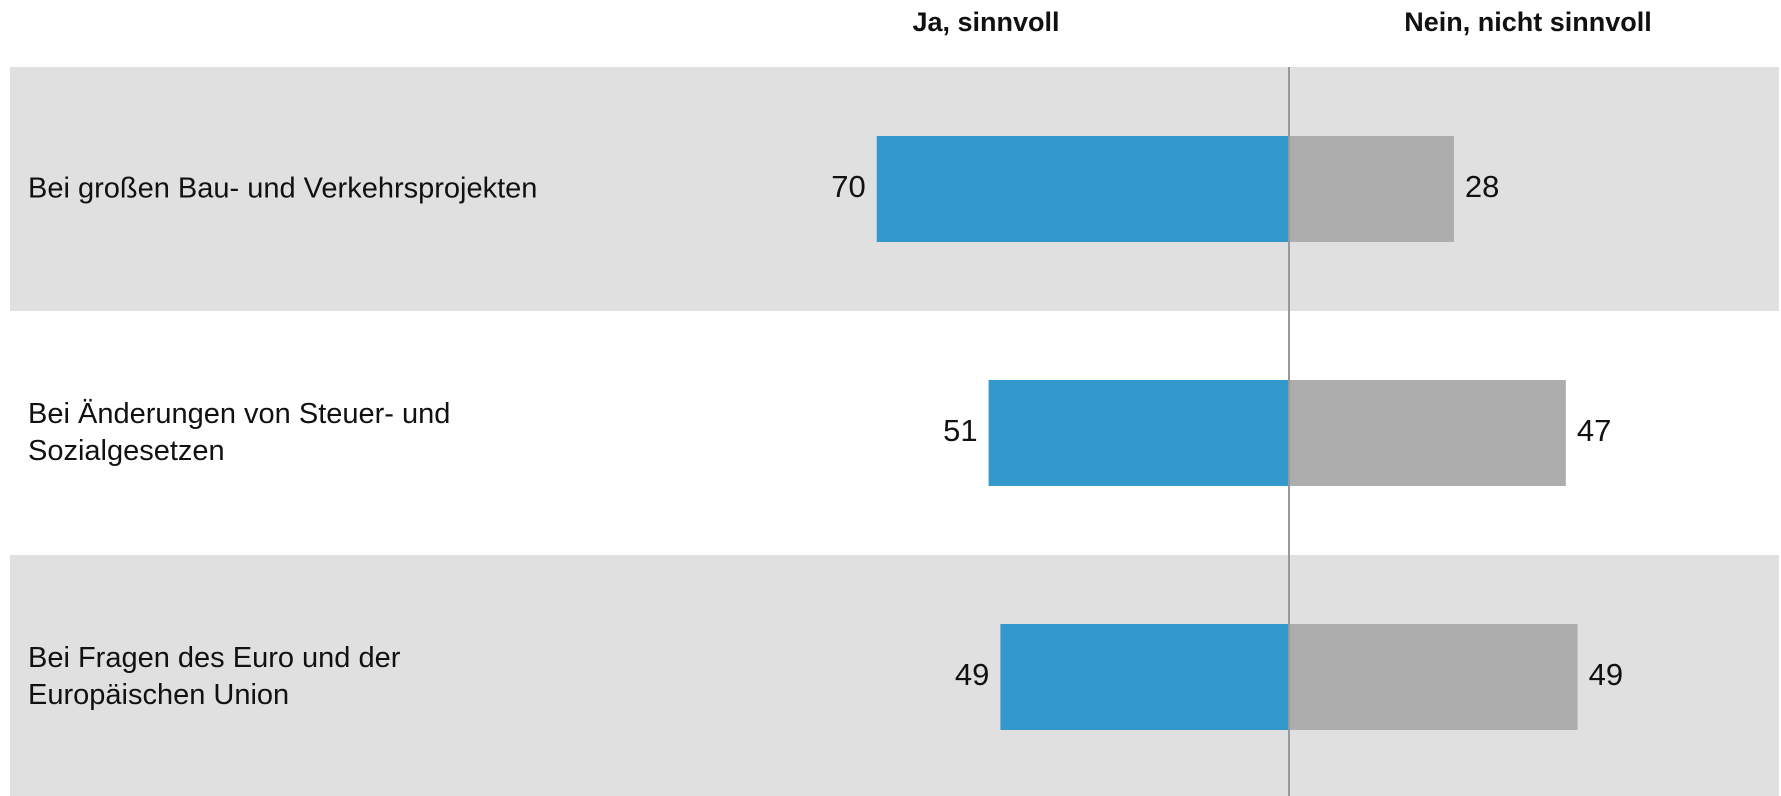 Image resolution: width=1781 pixels, height=796 pixels. Describe the element at coordinates (848, 186) in the screenshot. I see `value-label: 70` at that location.